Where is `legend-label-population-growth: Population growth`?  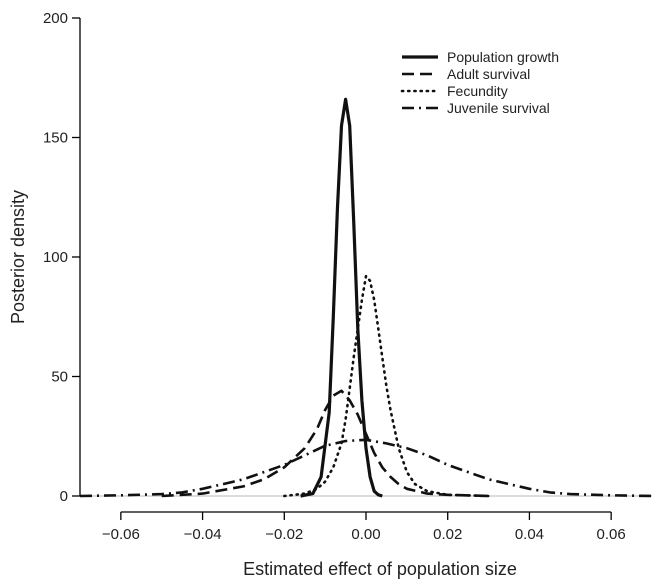 legend-label-population-growth: Population growth is located at coordinates (503, 57).